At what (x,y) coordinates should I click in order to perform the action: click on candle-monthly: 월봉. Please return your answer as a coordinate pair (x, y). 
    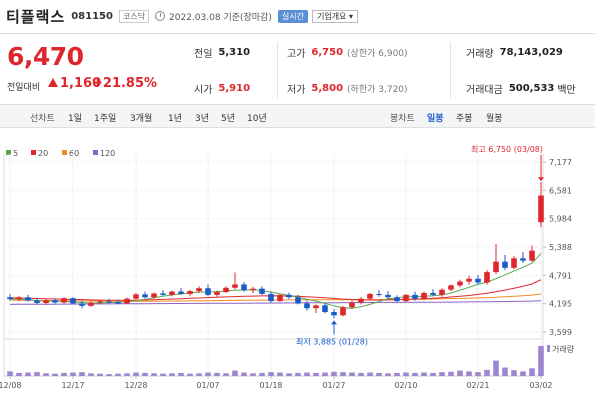
    Looking at the image, I should click on (494, 119).